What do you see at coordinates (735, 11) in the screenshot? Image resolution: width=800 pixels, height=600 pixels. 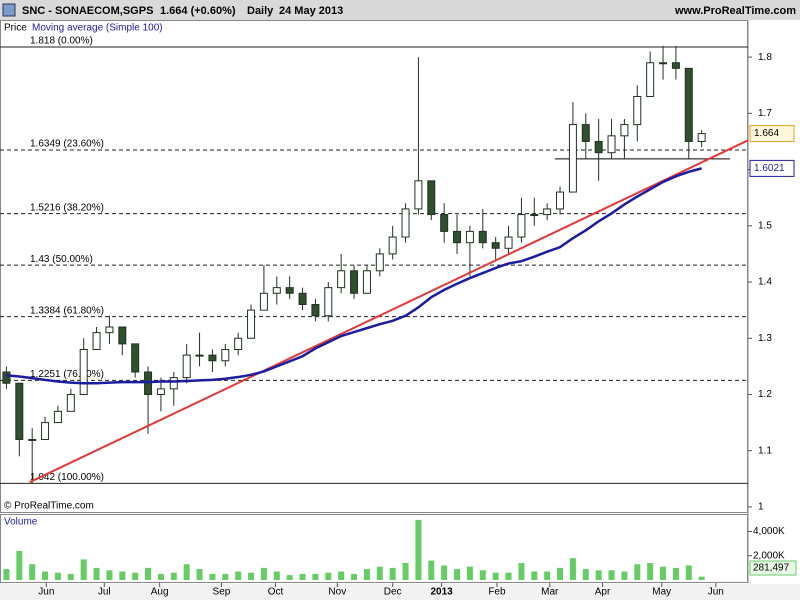 I see `source: www.ProRealTime.com` at bounding box center [735, 11].